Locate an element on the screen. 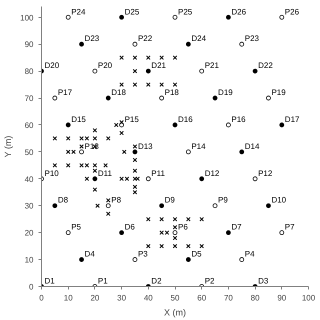  annotation: D26 is located at coordinates (239, 11).